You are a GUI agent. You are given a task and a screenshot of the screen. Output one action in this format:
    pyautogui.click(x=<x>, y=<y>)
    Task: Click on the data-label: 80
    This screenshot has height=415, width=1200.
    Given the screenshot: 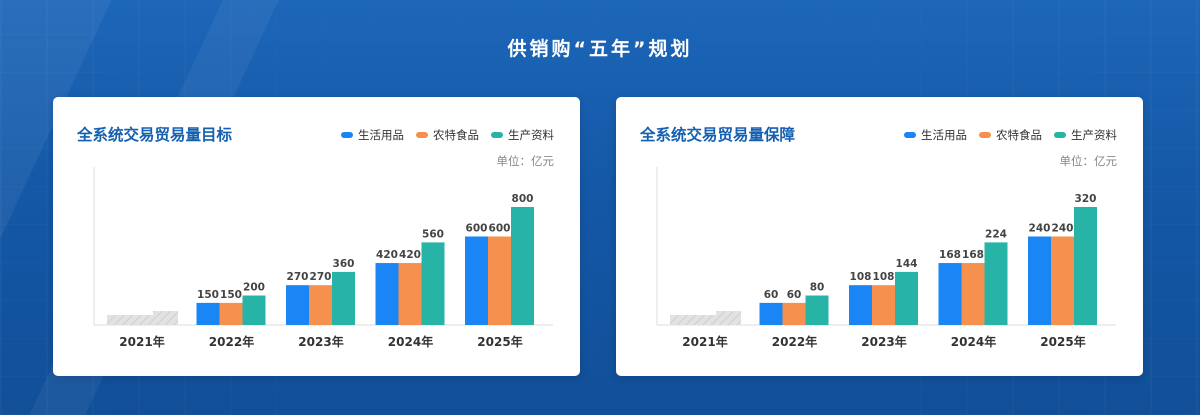 What is the action you would take?
    pyautogui.click(x=817, y=288)
    